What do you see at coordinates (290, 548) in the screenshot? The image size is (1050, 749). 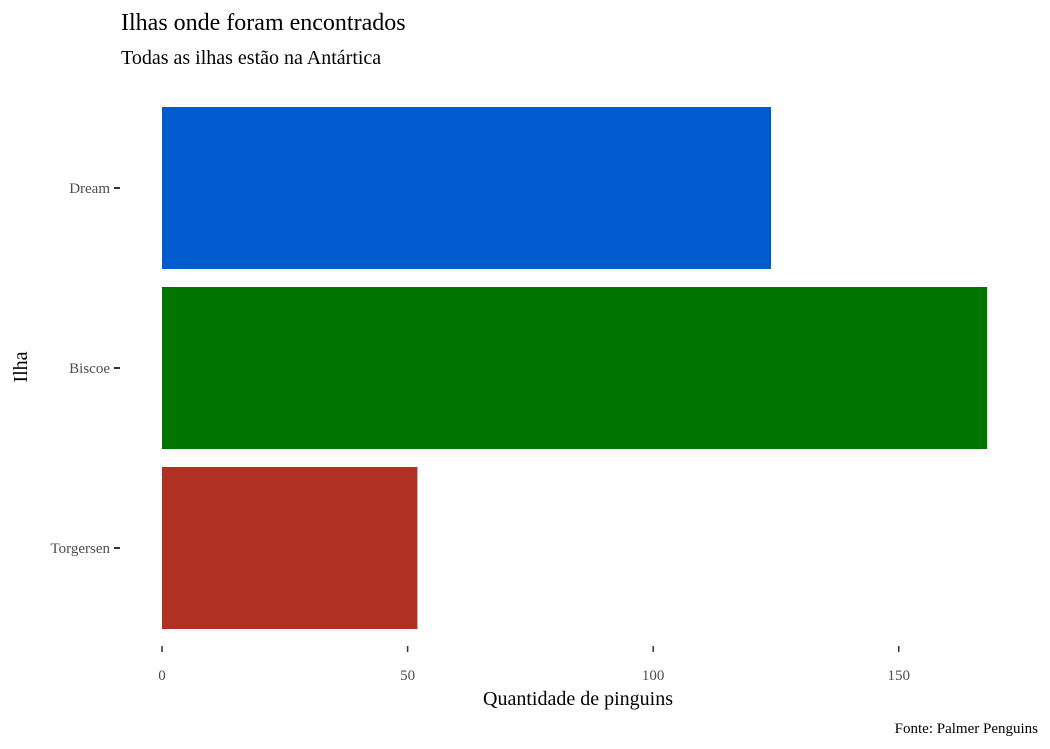 I see `bar-torgersen` at bounding box center [290, 548].